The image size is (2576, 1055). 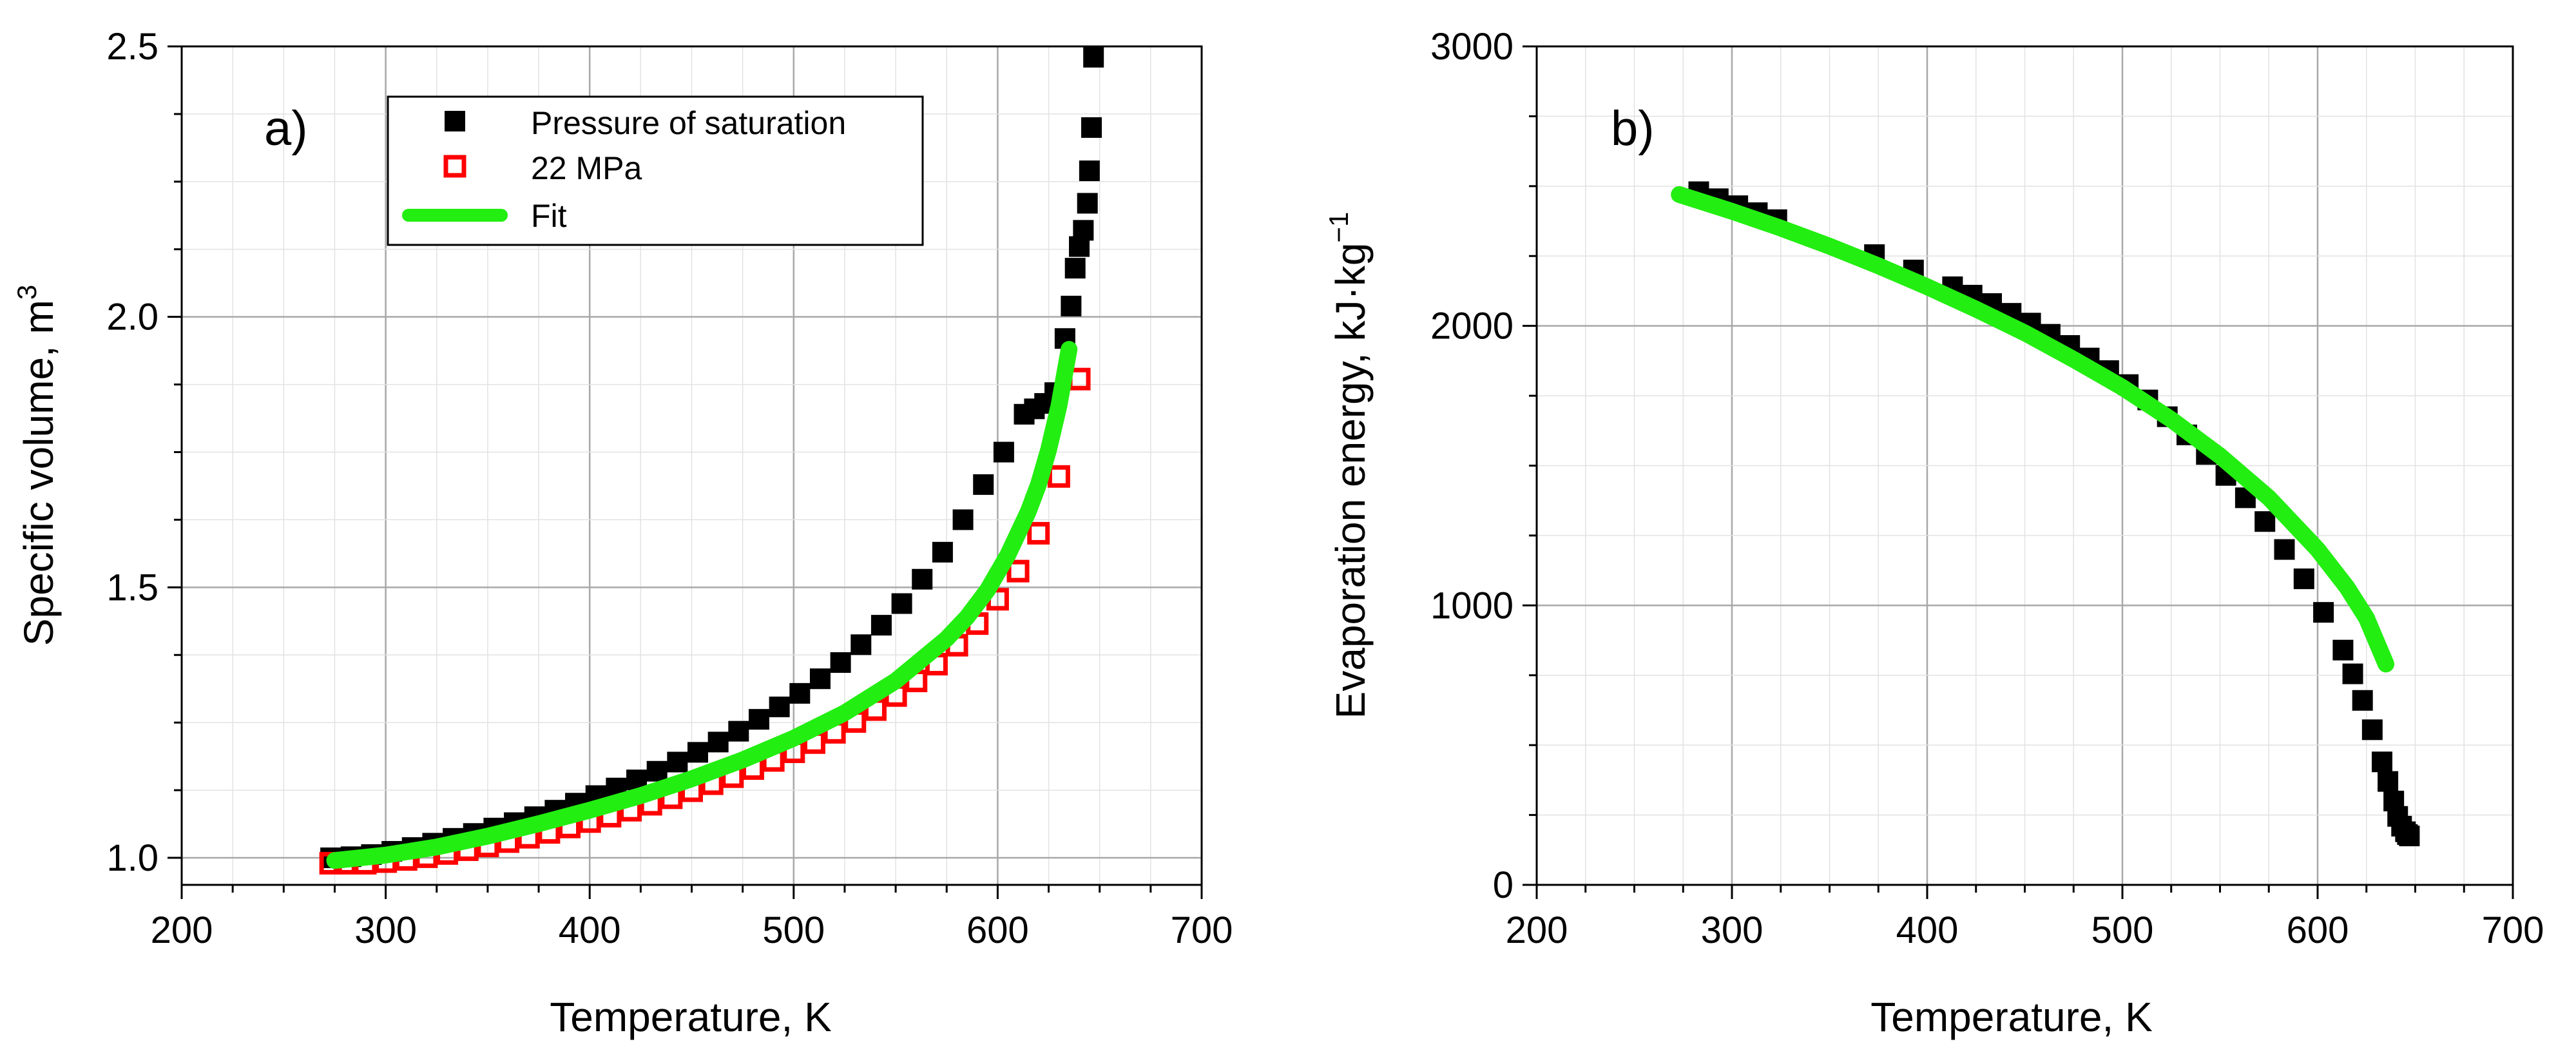 What do you see at coordinates (455, 121) in the screenshot?
I see `legend-marker-saturation` at bounding box center [455, 121].